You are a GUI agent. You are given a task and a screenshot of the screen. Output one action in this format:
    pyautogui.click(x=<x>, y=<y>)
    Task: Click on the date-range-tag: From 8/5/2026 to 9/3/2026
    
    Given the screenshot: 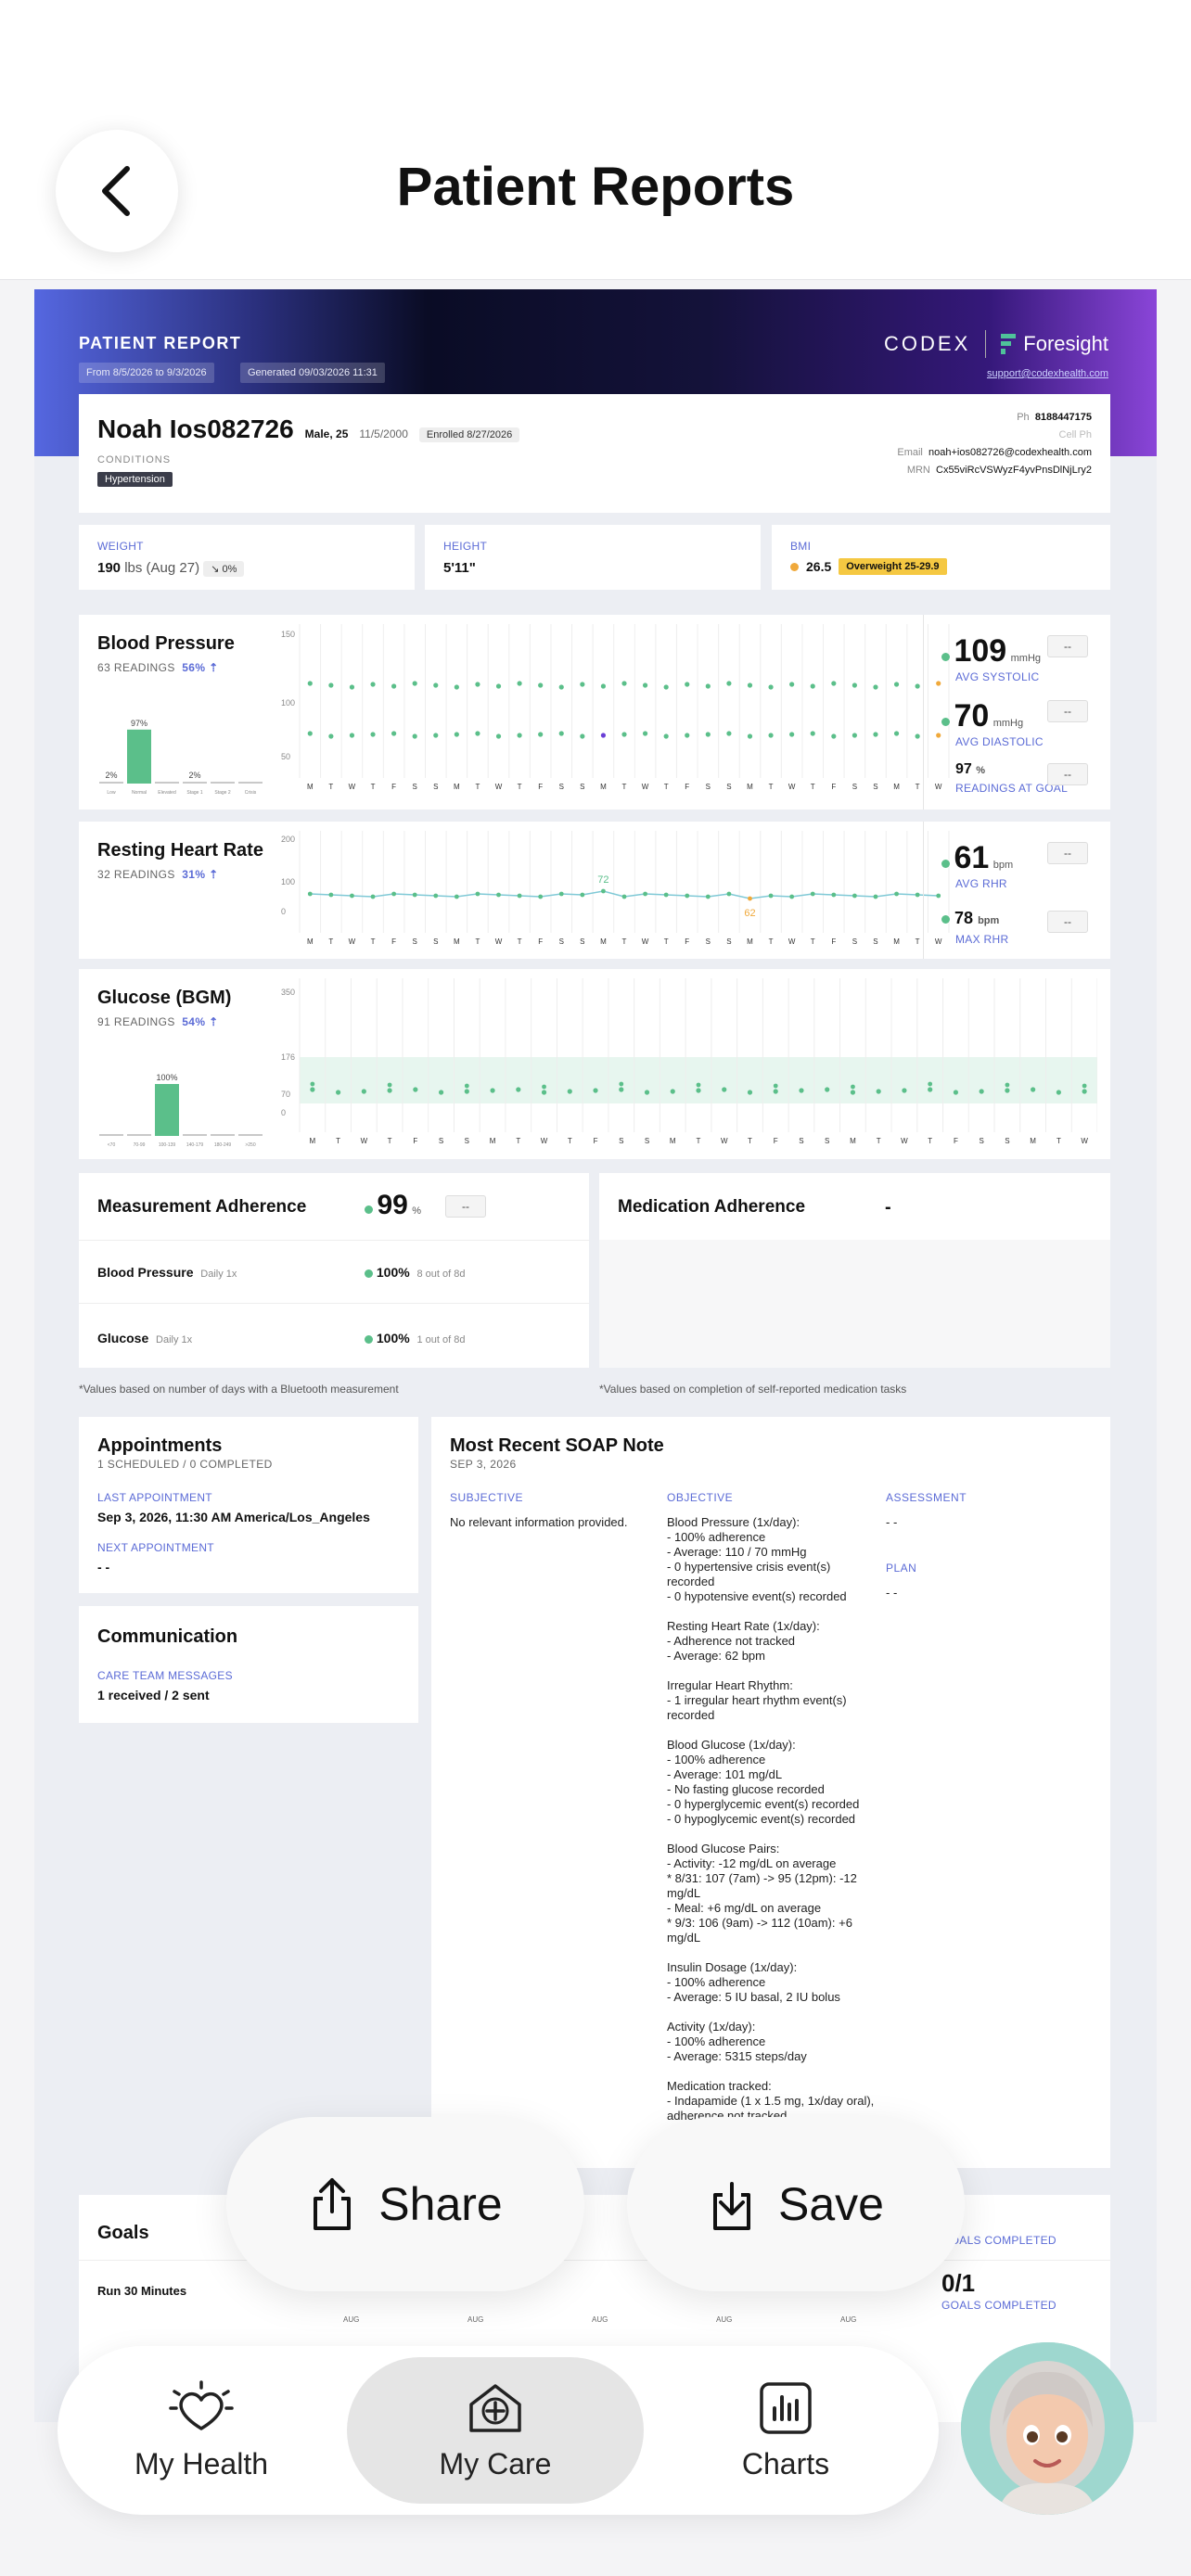 What is the action you would take?
    pyautogui.click(x=146, y=373)
    